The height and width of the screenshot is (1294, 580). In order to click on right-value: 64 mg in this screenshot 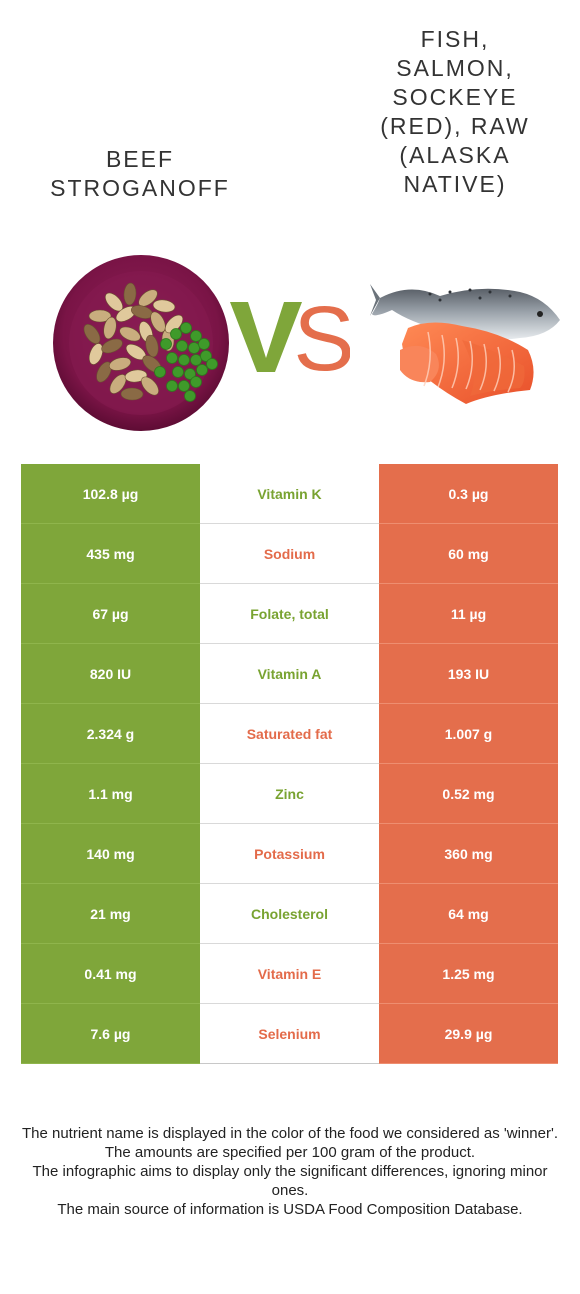, I will do `click(468, 913)`.